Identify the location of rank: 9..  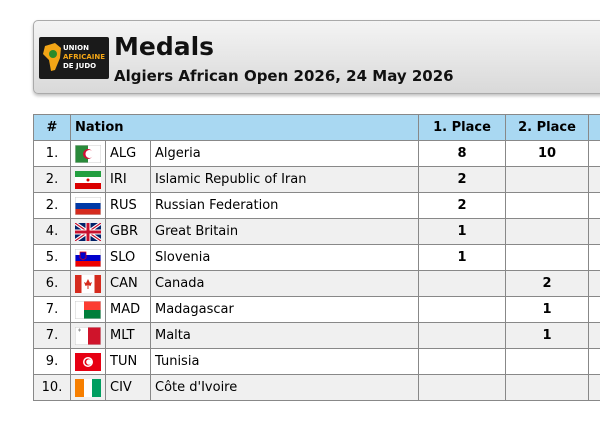
(52, 361).